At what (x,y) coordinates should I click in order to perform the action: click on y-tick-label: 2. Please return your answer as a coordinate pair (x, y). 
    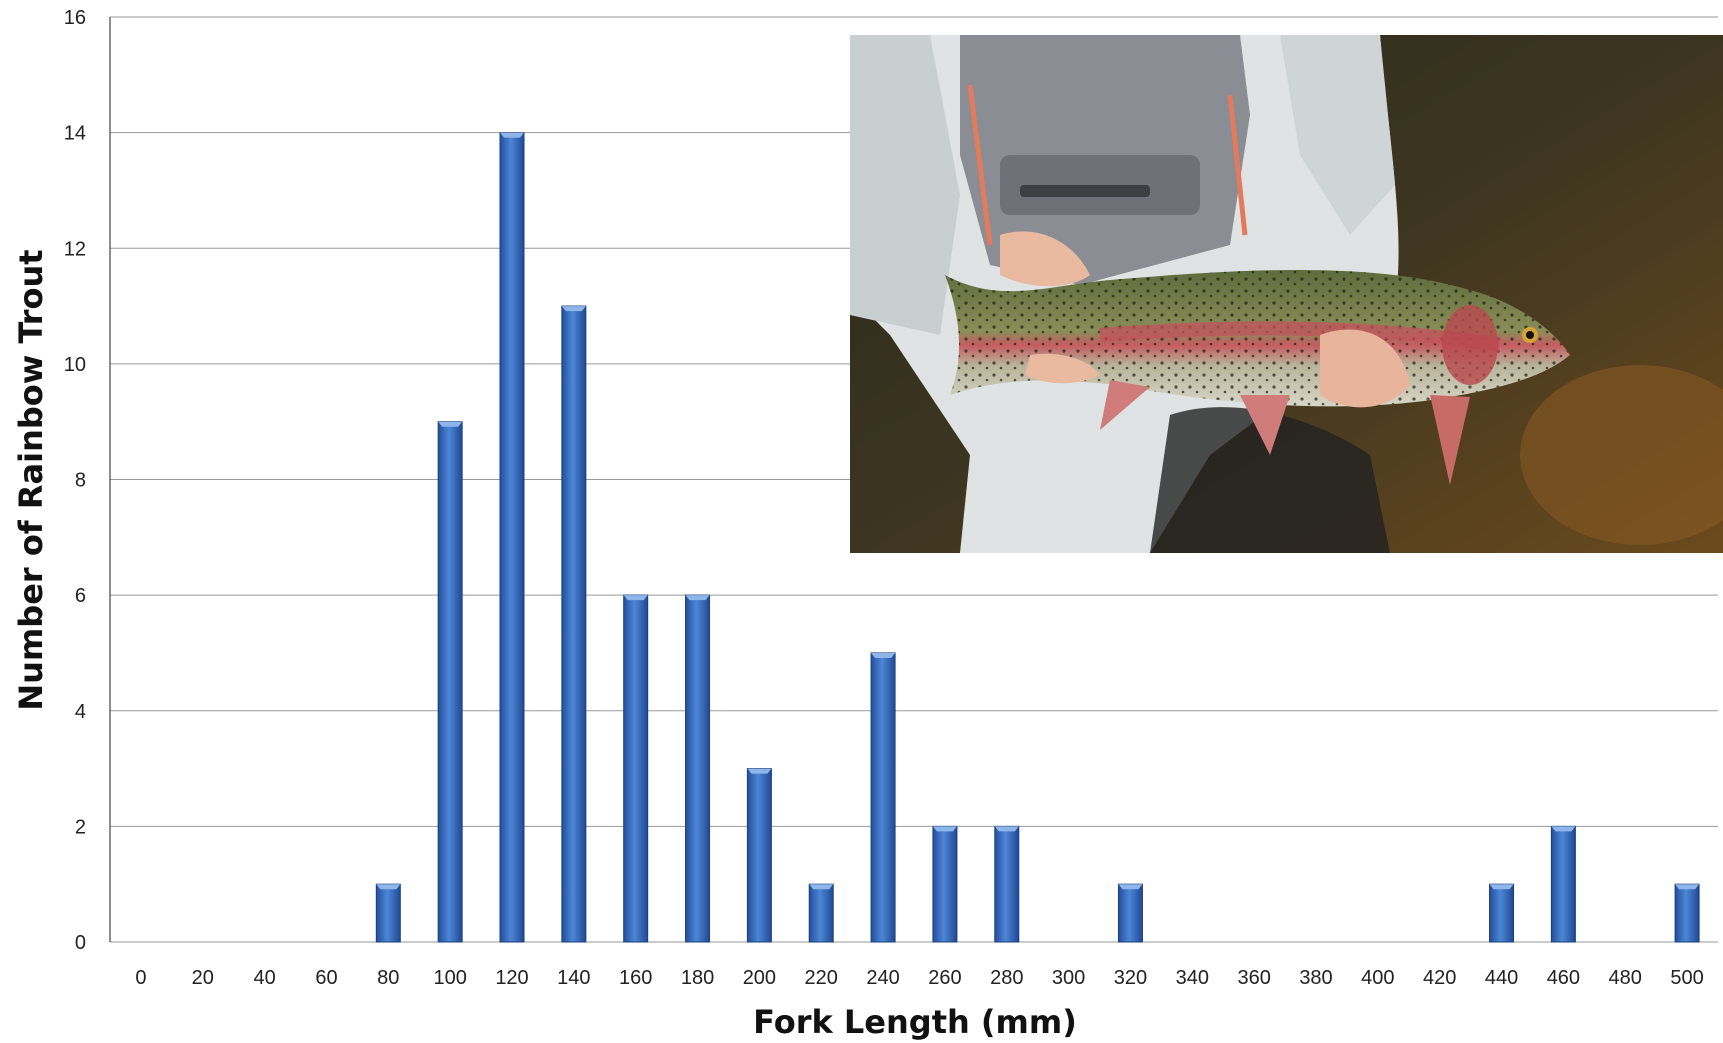
    Looking at the image, I should click on (80, 827).